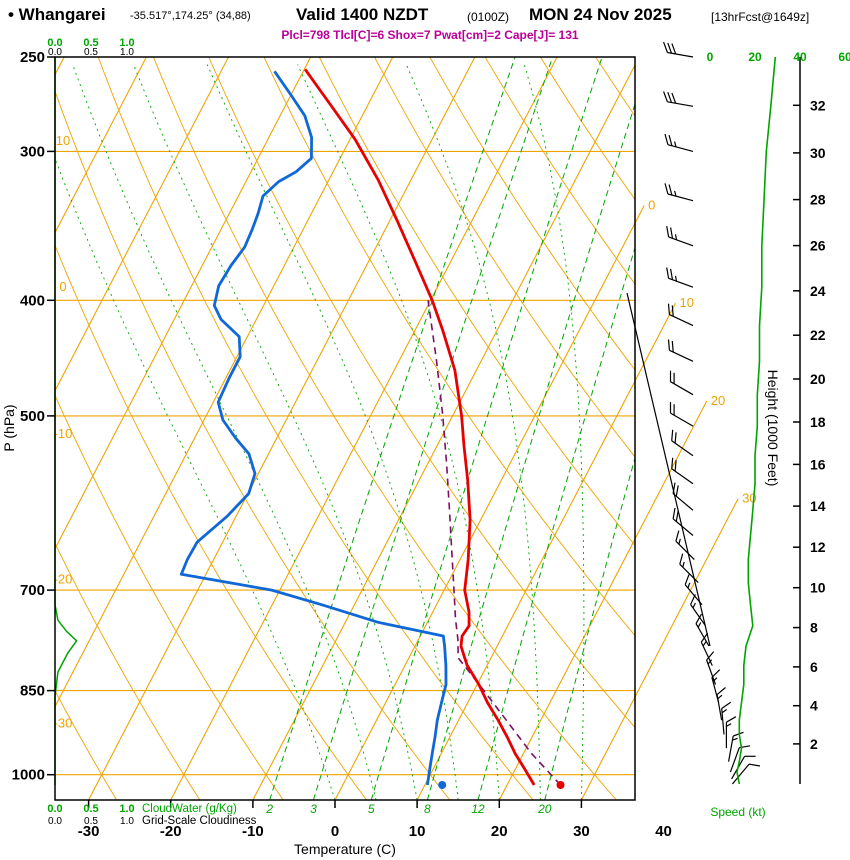 This screenshot has height=860, width=850. I want to click on mixing-ratio-label-2: 2, so click(269, 809).